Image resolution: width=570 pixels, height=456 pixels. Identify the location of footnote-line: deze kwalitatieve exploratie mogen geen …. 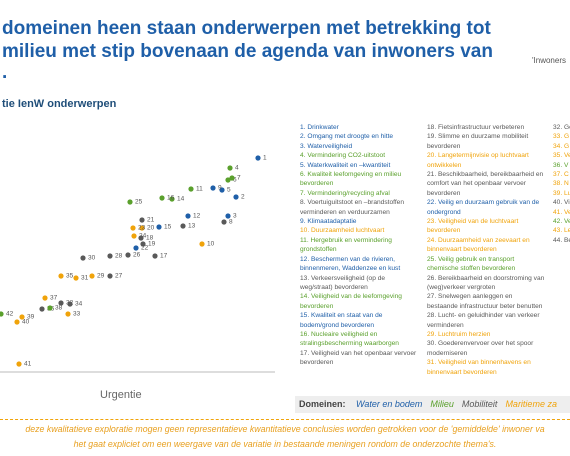
(285, 429).